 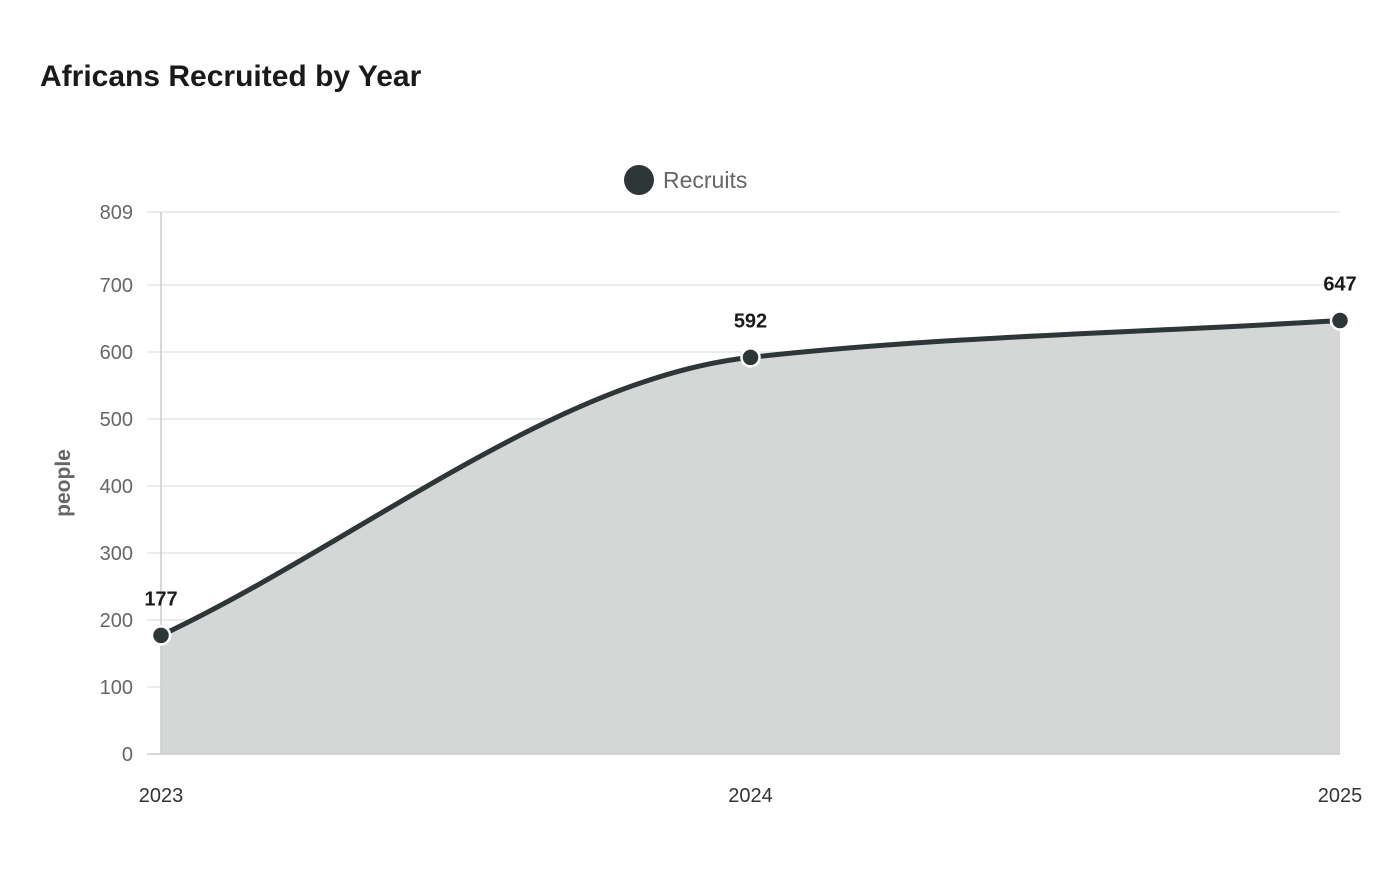 I want to click on y-tick-label: 809, so click(x=116, y=213).